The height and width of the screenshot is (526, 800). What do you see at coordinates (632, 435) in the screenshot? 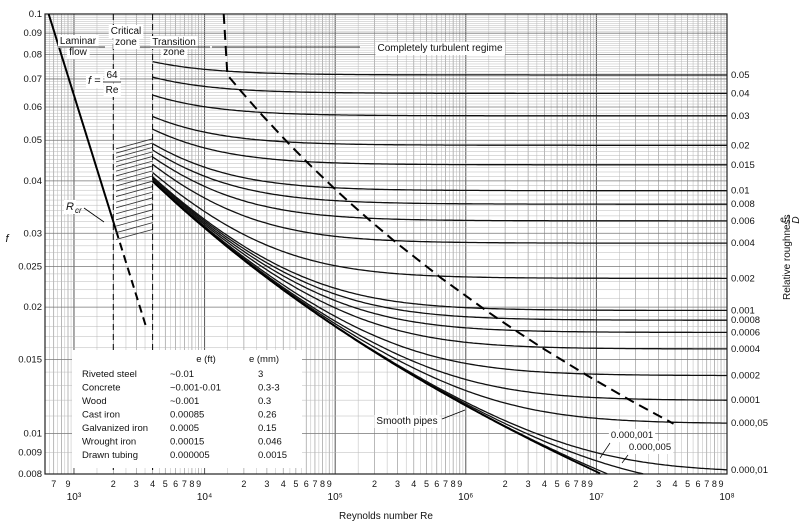
I see `roughness-inline-label-000001: 0.000,001` at bounding box center [632, 435].